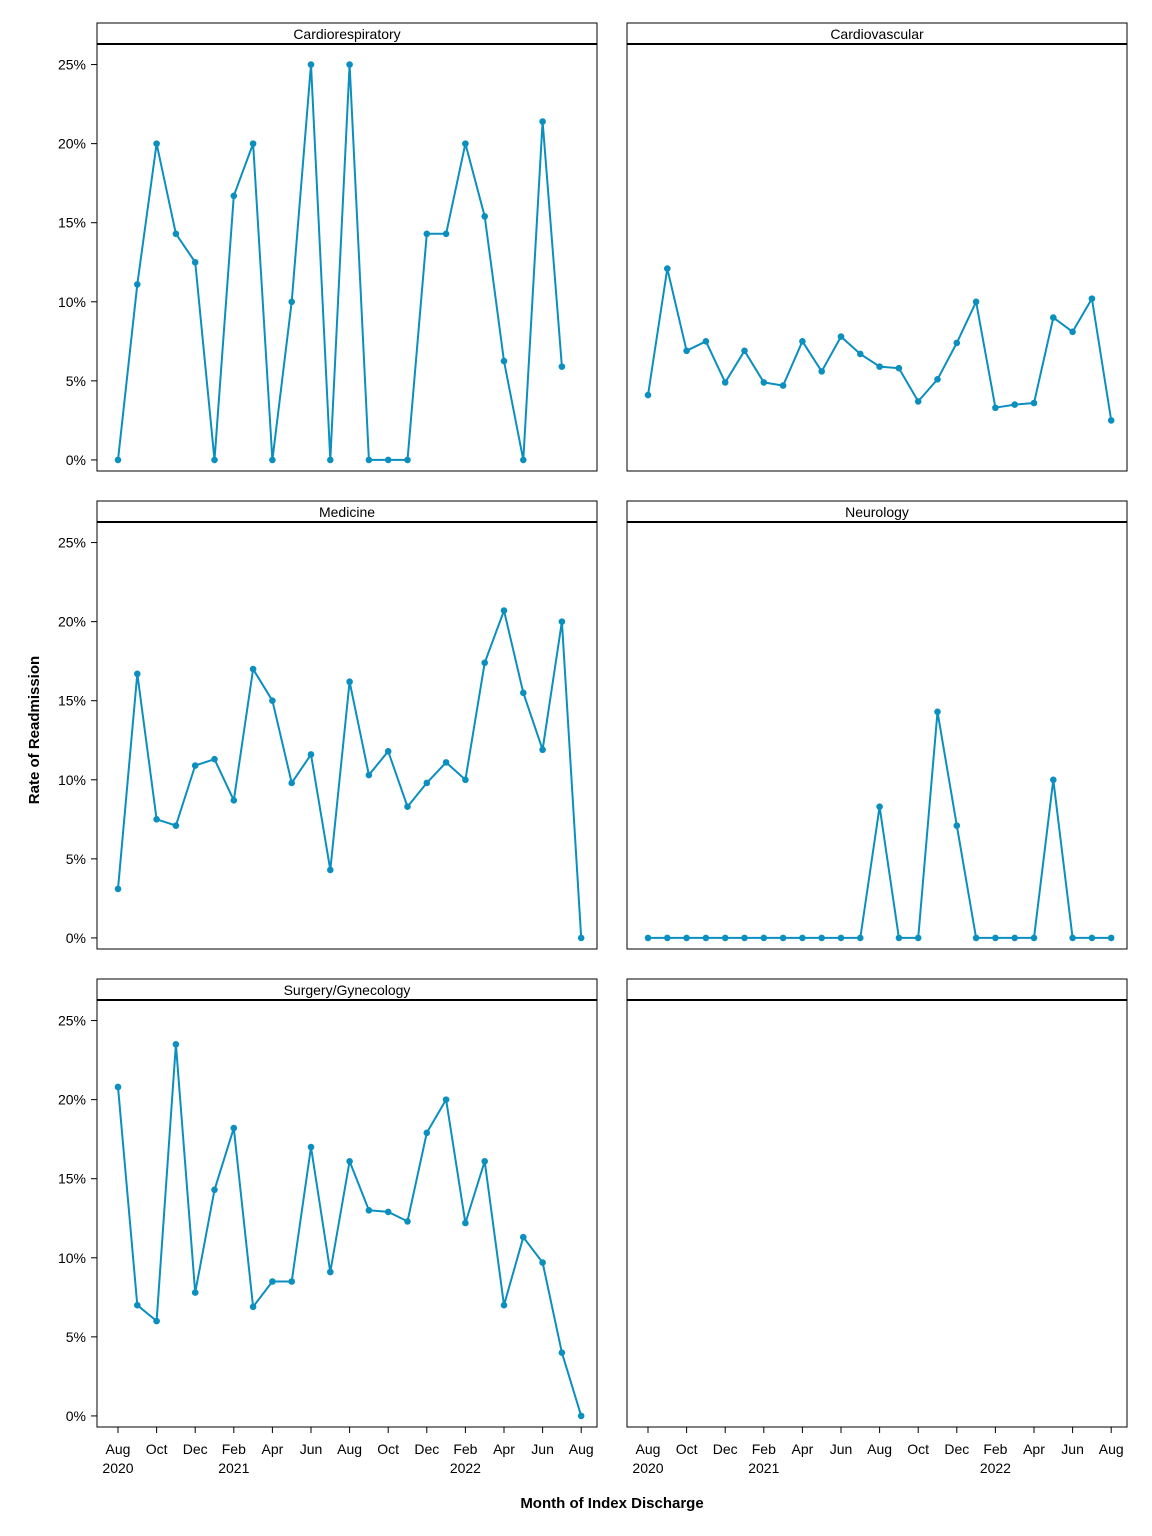  I want to click on panel-cardiovascular: Cardiovascular, so click(877, 247).